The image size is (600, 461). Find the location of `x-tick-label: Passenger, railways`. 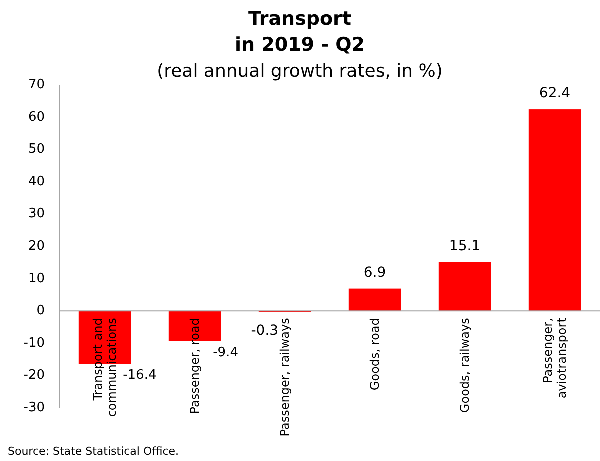

x-tick-label: Passenger, railways is located at coordinates (285, 377).